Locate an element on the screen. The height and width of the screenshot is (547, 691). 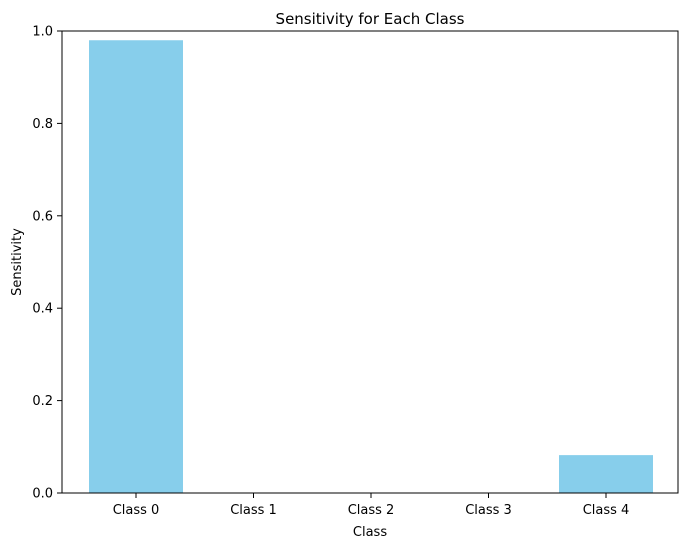
x-tick-label: Class 1 is located at coordinates (253, 510).